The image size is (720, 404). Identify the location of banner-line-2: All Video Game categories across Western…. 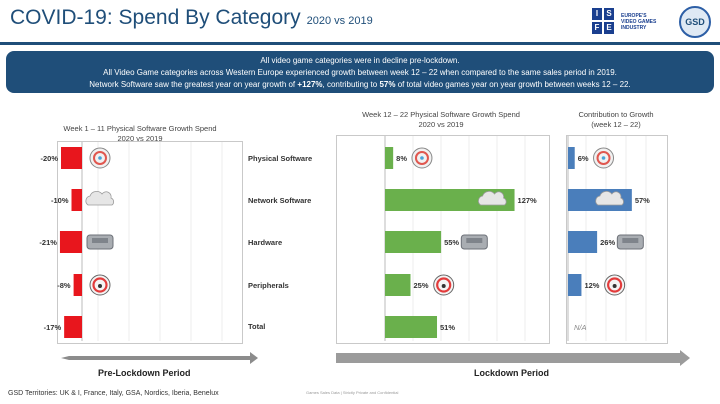
(360, 72).